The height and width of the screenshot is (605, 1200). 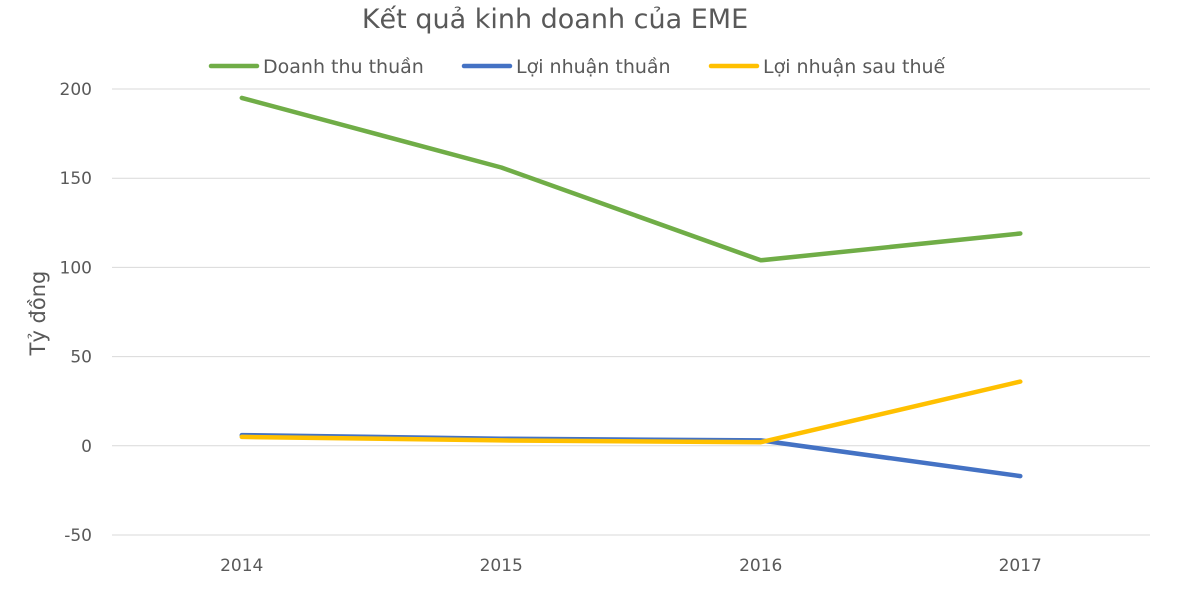 What do you see at coordinates (86, 447) in the screenshot?
I see `y-tick-label: 0` at bounding box center [86, 447].